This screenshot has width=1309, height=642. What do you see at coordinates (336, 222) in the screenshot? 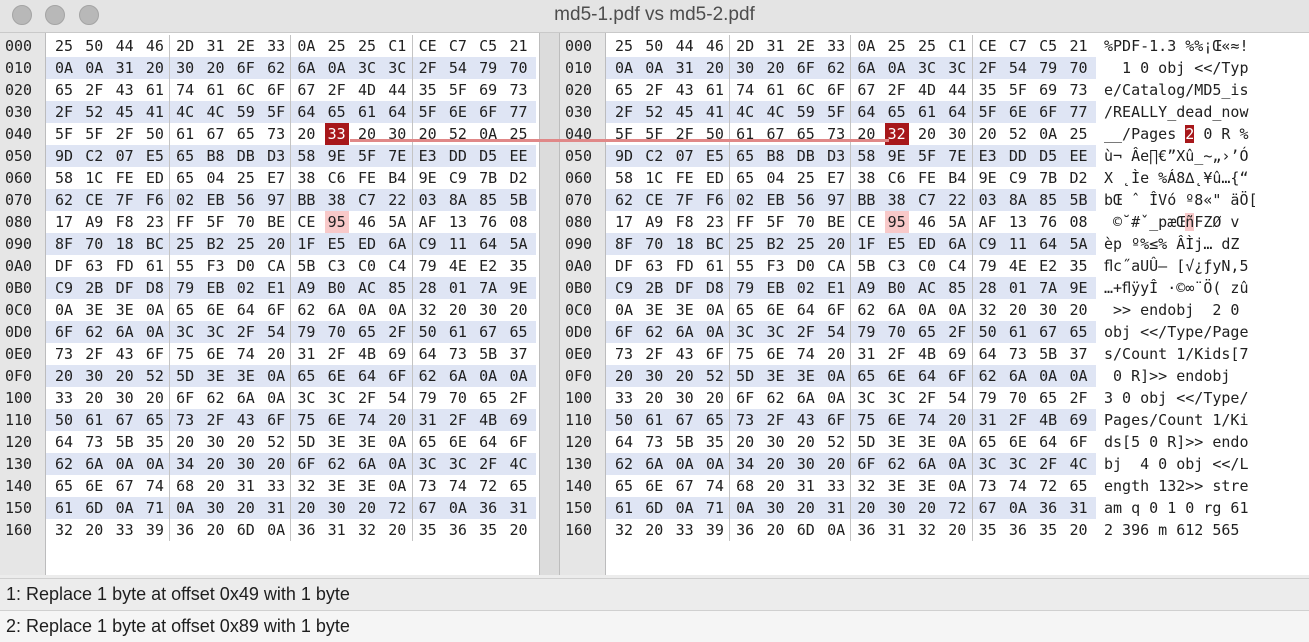
I see `changed-byte: 95` at bounding box center [336, 222].